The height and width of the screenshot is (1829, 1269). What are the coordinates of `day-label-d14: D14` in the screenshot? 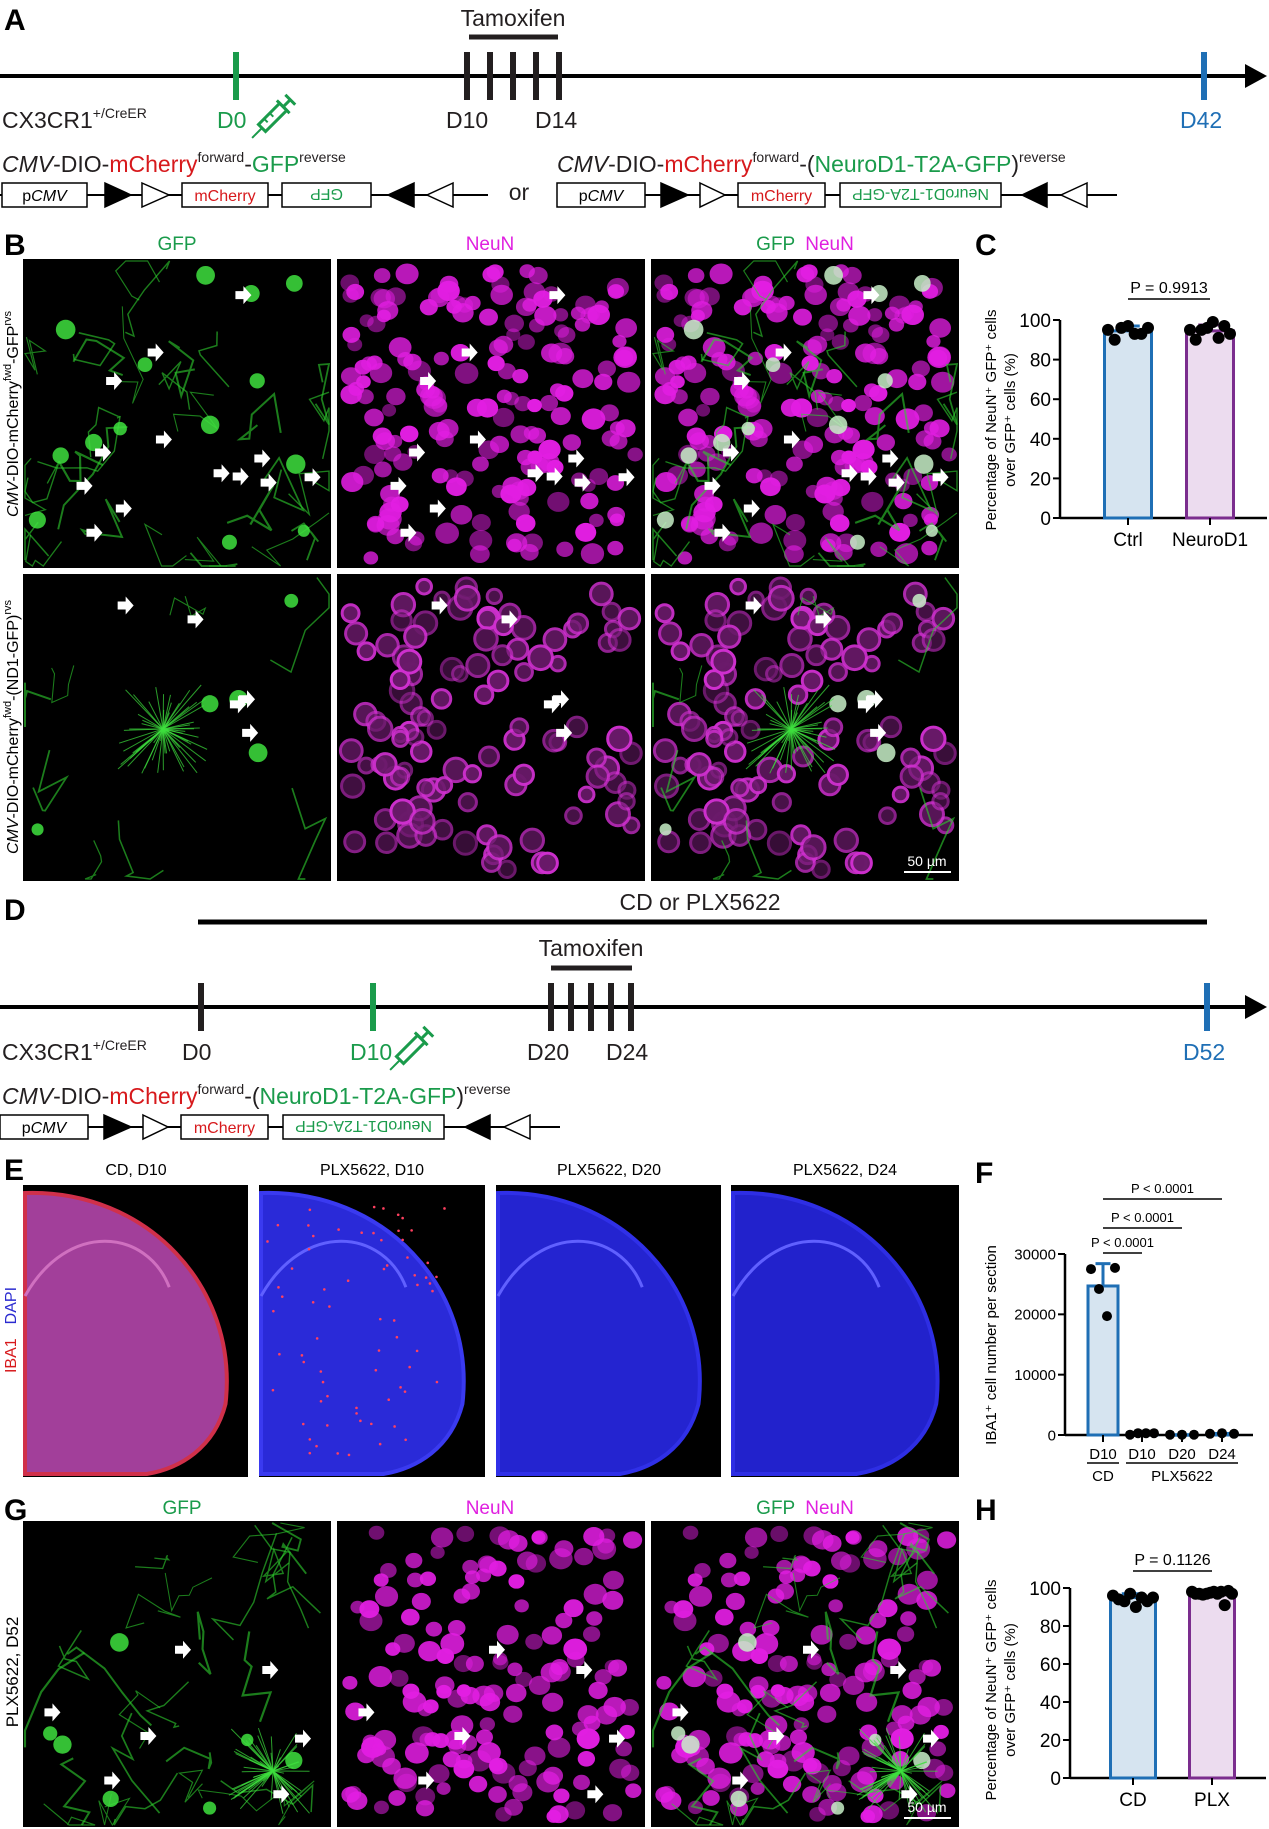 It's located at (556, 120).